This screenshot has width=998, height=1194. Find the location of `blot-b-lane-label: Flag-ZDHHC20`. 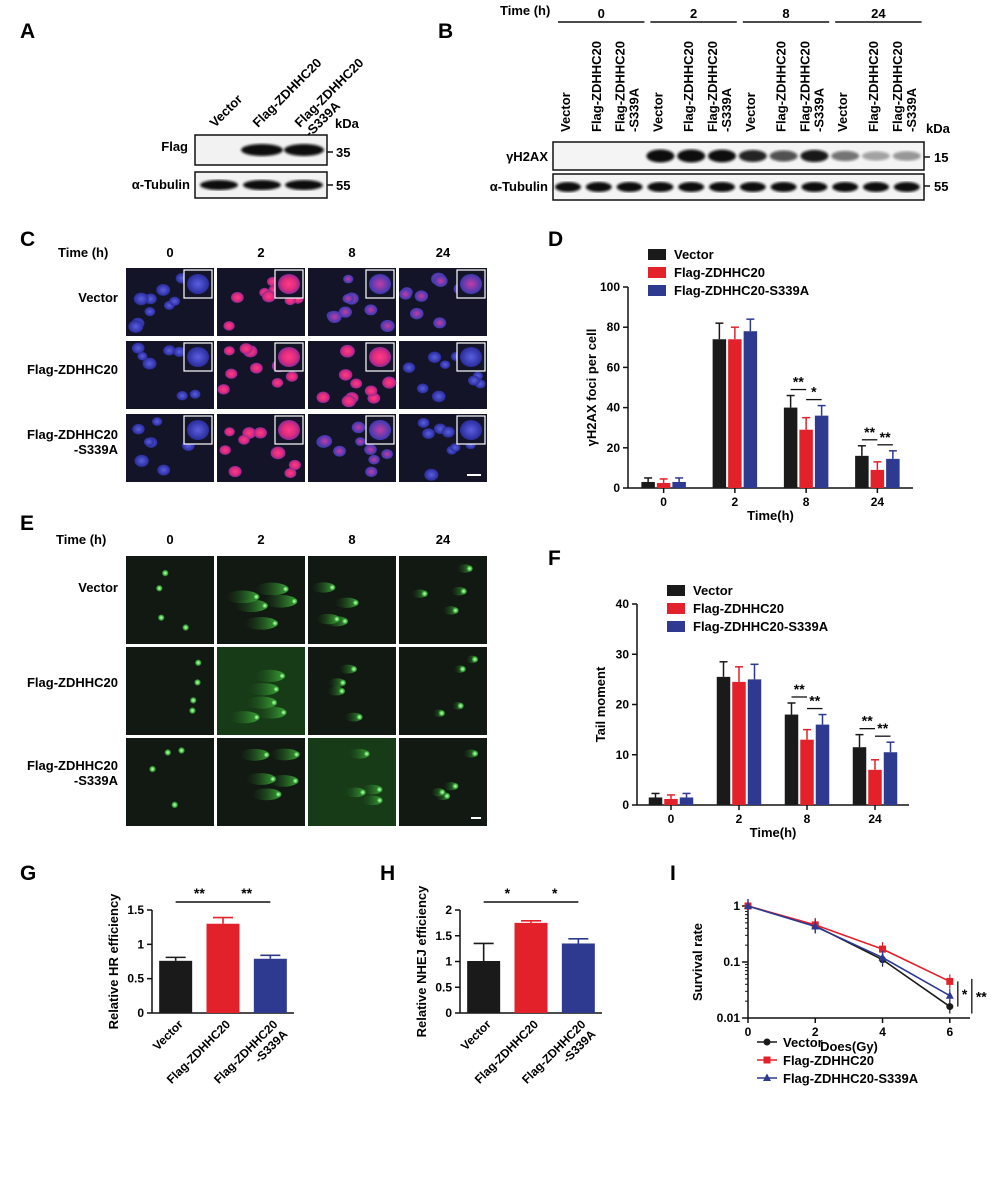

blot-b-lane-label: Flag-ZDHHC20 is located at coordinates (596, 86).